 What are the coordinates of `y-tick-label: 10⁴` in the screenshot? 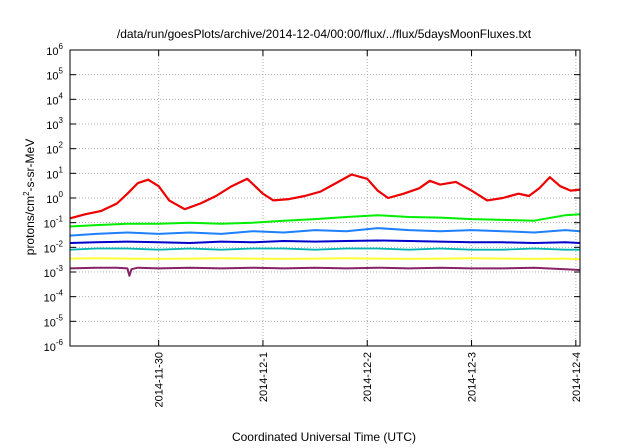 It's located at (54, 99).